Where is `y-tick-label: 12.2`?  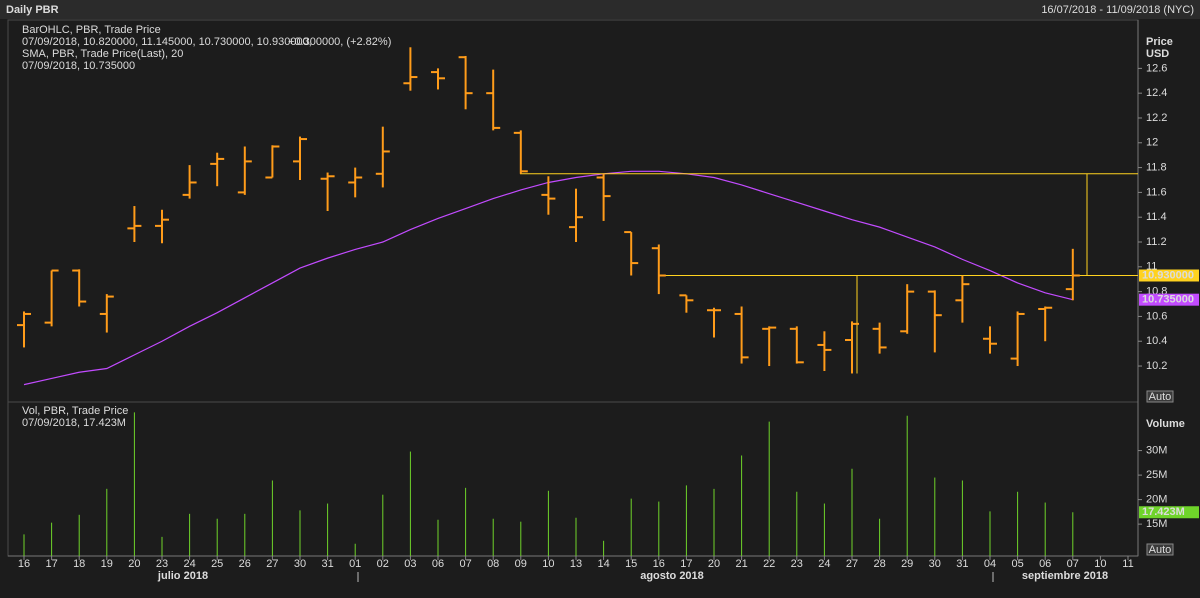
y-tick-label: 12.2 is located at coordinates (1156, 118).